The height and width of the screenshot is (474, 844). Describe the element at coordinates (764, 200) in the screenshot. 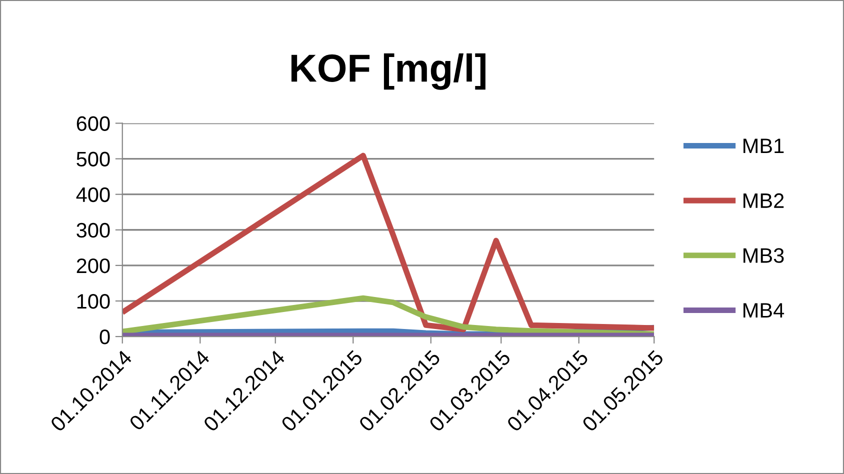

I see `legend-label: MB2` at that location.